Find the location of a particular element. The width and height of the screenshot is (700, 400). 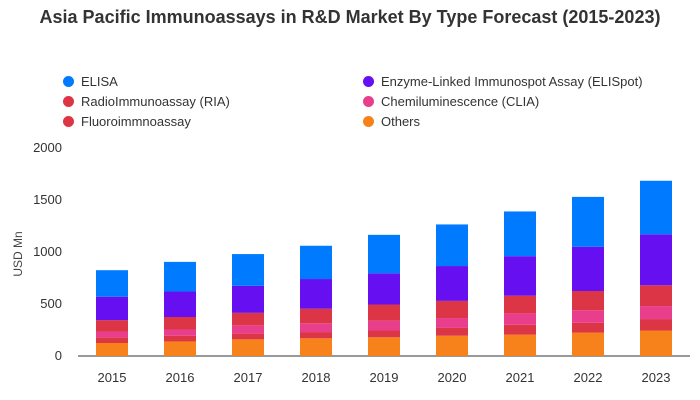

bar-segment-radioimmunoassay-ria-2022 is located at coordinates (588, 301).